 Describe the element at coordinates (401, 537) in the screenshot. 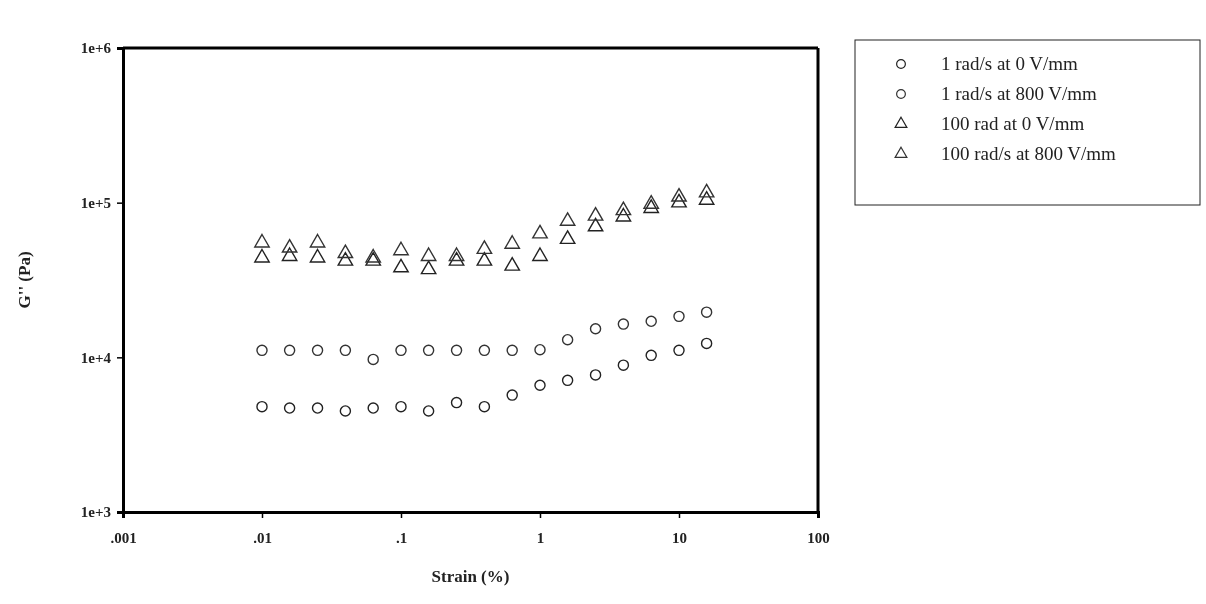

I see `x-tick-label: .1` at that location.